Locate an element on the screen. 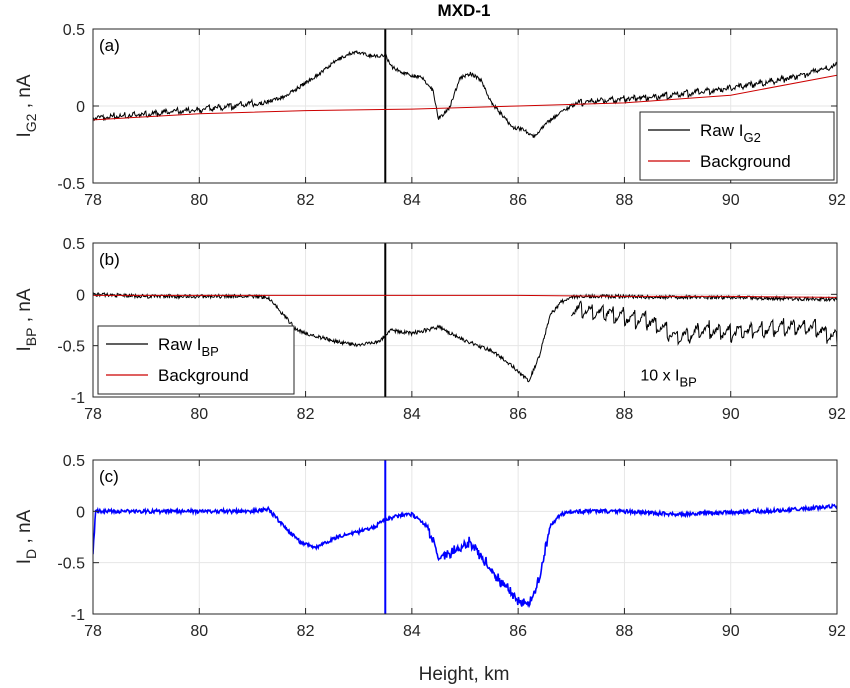 The image size is (850, 688). y-axis-label: IG2 , nA is located at coordinates (26, 105).